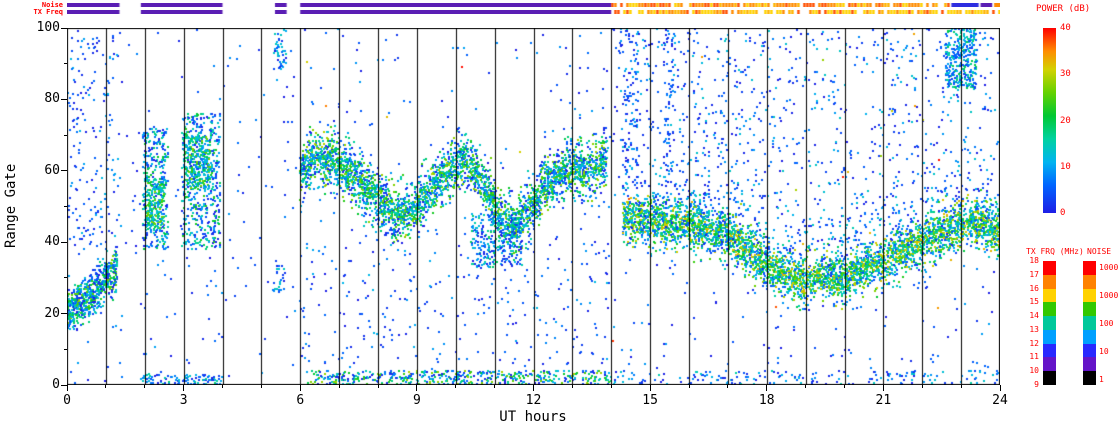 The height and width of the screenshot is (435, 1118). Describe the element at coordinates (1065, 74) in the screenshot. I see `power-tick-label: 30` at that location.